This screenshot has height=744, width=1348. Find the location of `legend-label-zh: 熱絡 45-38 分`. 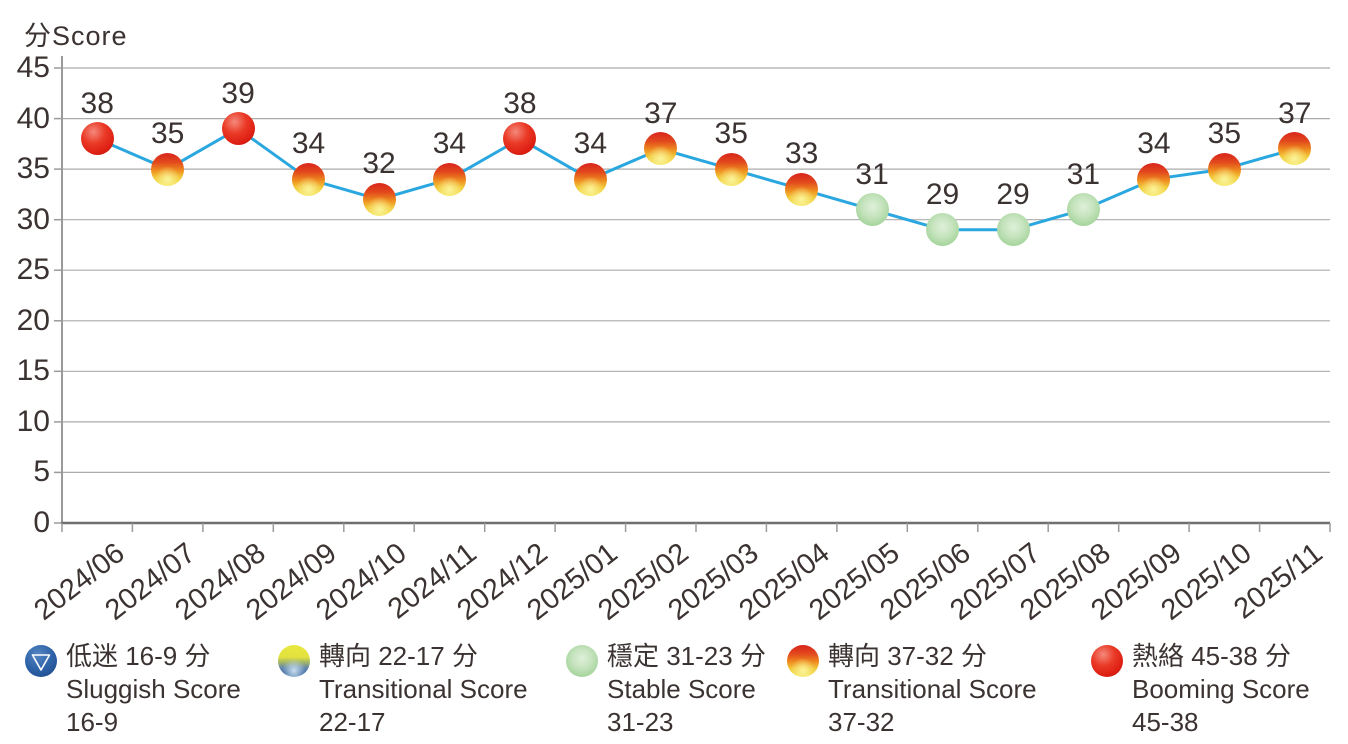

legend-label-zh: 熱絡 45-38 分 is located at coordinates (1211, 656).